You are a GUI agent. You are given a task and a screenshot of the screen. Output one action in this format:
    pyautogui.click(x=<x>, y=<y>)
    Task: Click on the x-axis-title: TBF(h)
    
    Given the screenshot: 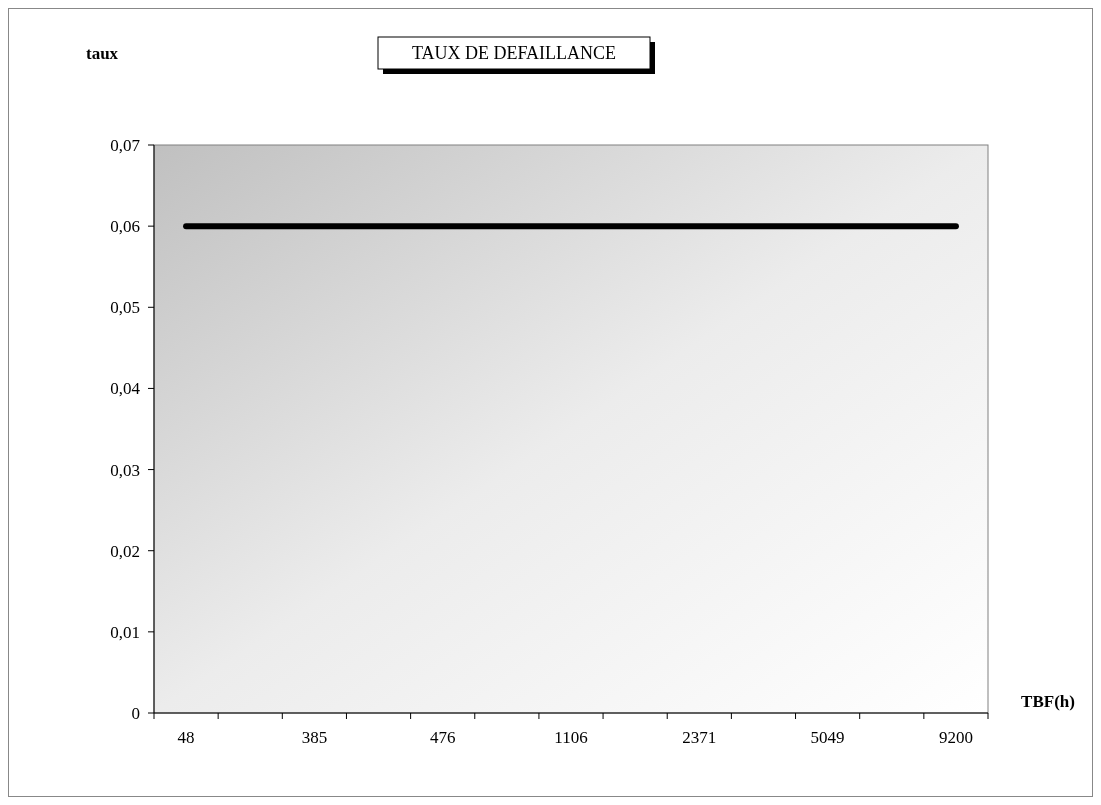 What is the action you would take?
    pyautogui.click(x=1048, y=701)
    